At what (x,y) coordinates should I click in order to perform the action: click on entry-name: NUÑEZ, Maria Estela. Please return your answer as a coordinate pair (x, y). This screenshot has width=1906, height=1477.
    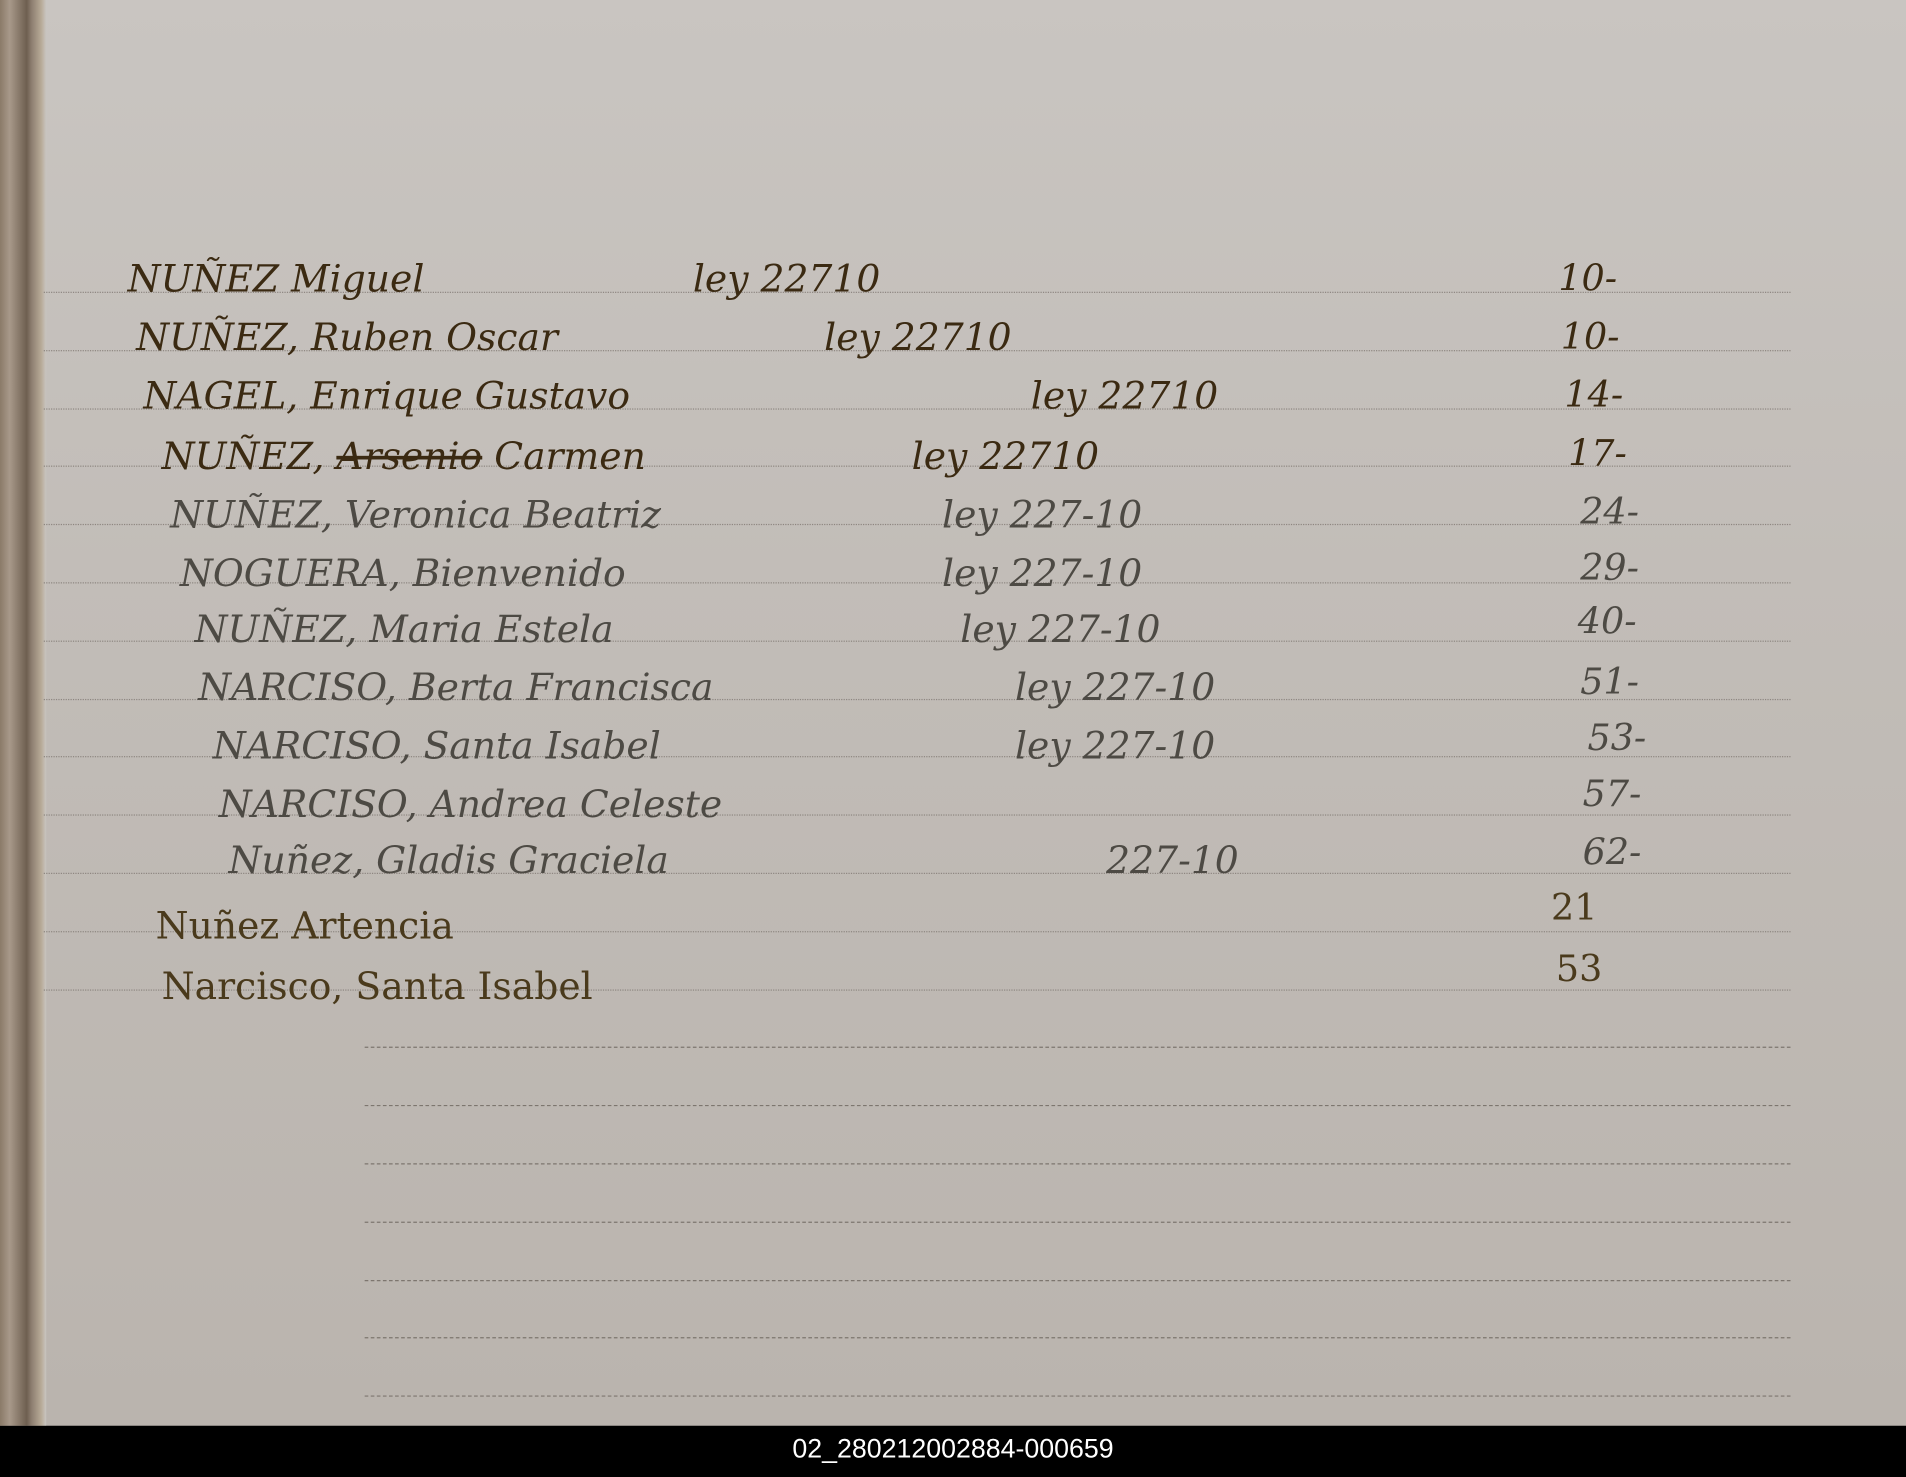
    Looking at the image, I should click on (403, 630).